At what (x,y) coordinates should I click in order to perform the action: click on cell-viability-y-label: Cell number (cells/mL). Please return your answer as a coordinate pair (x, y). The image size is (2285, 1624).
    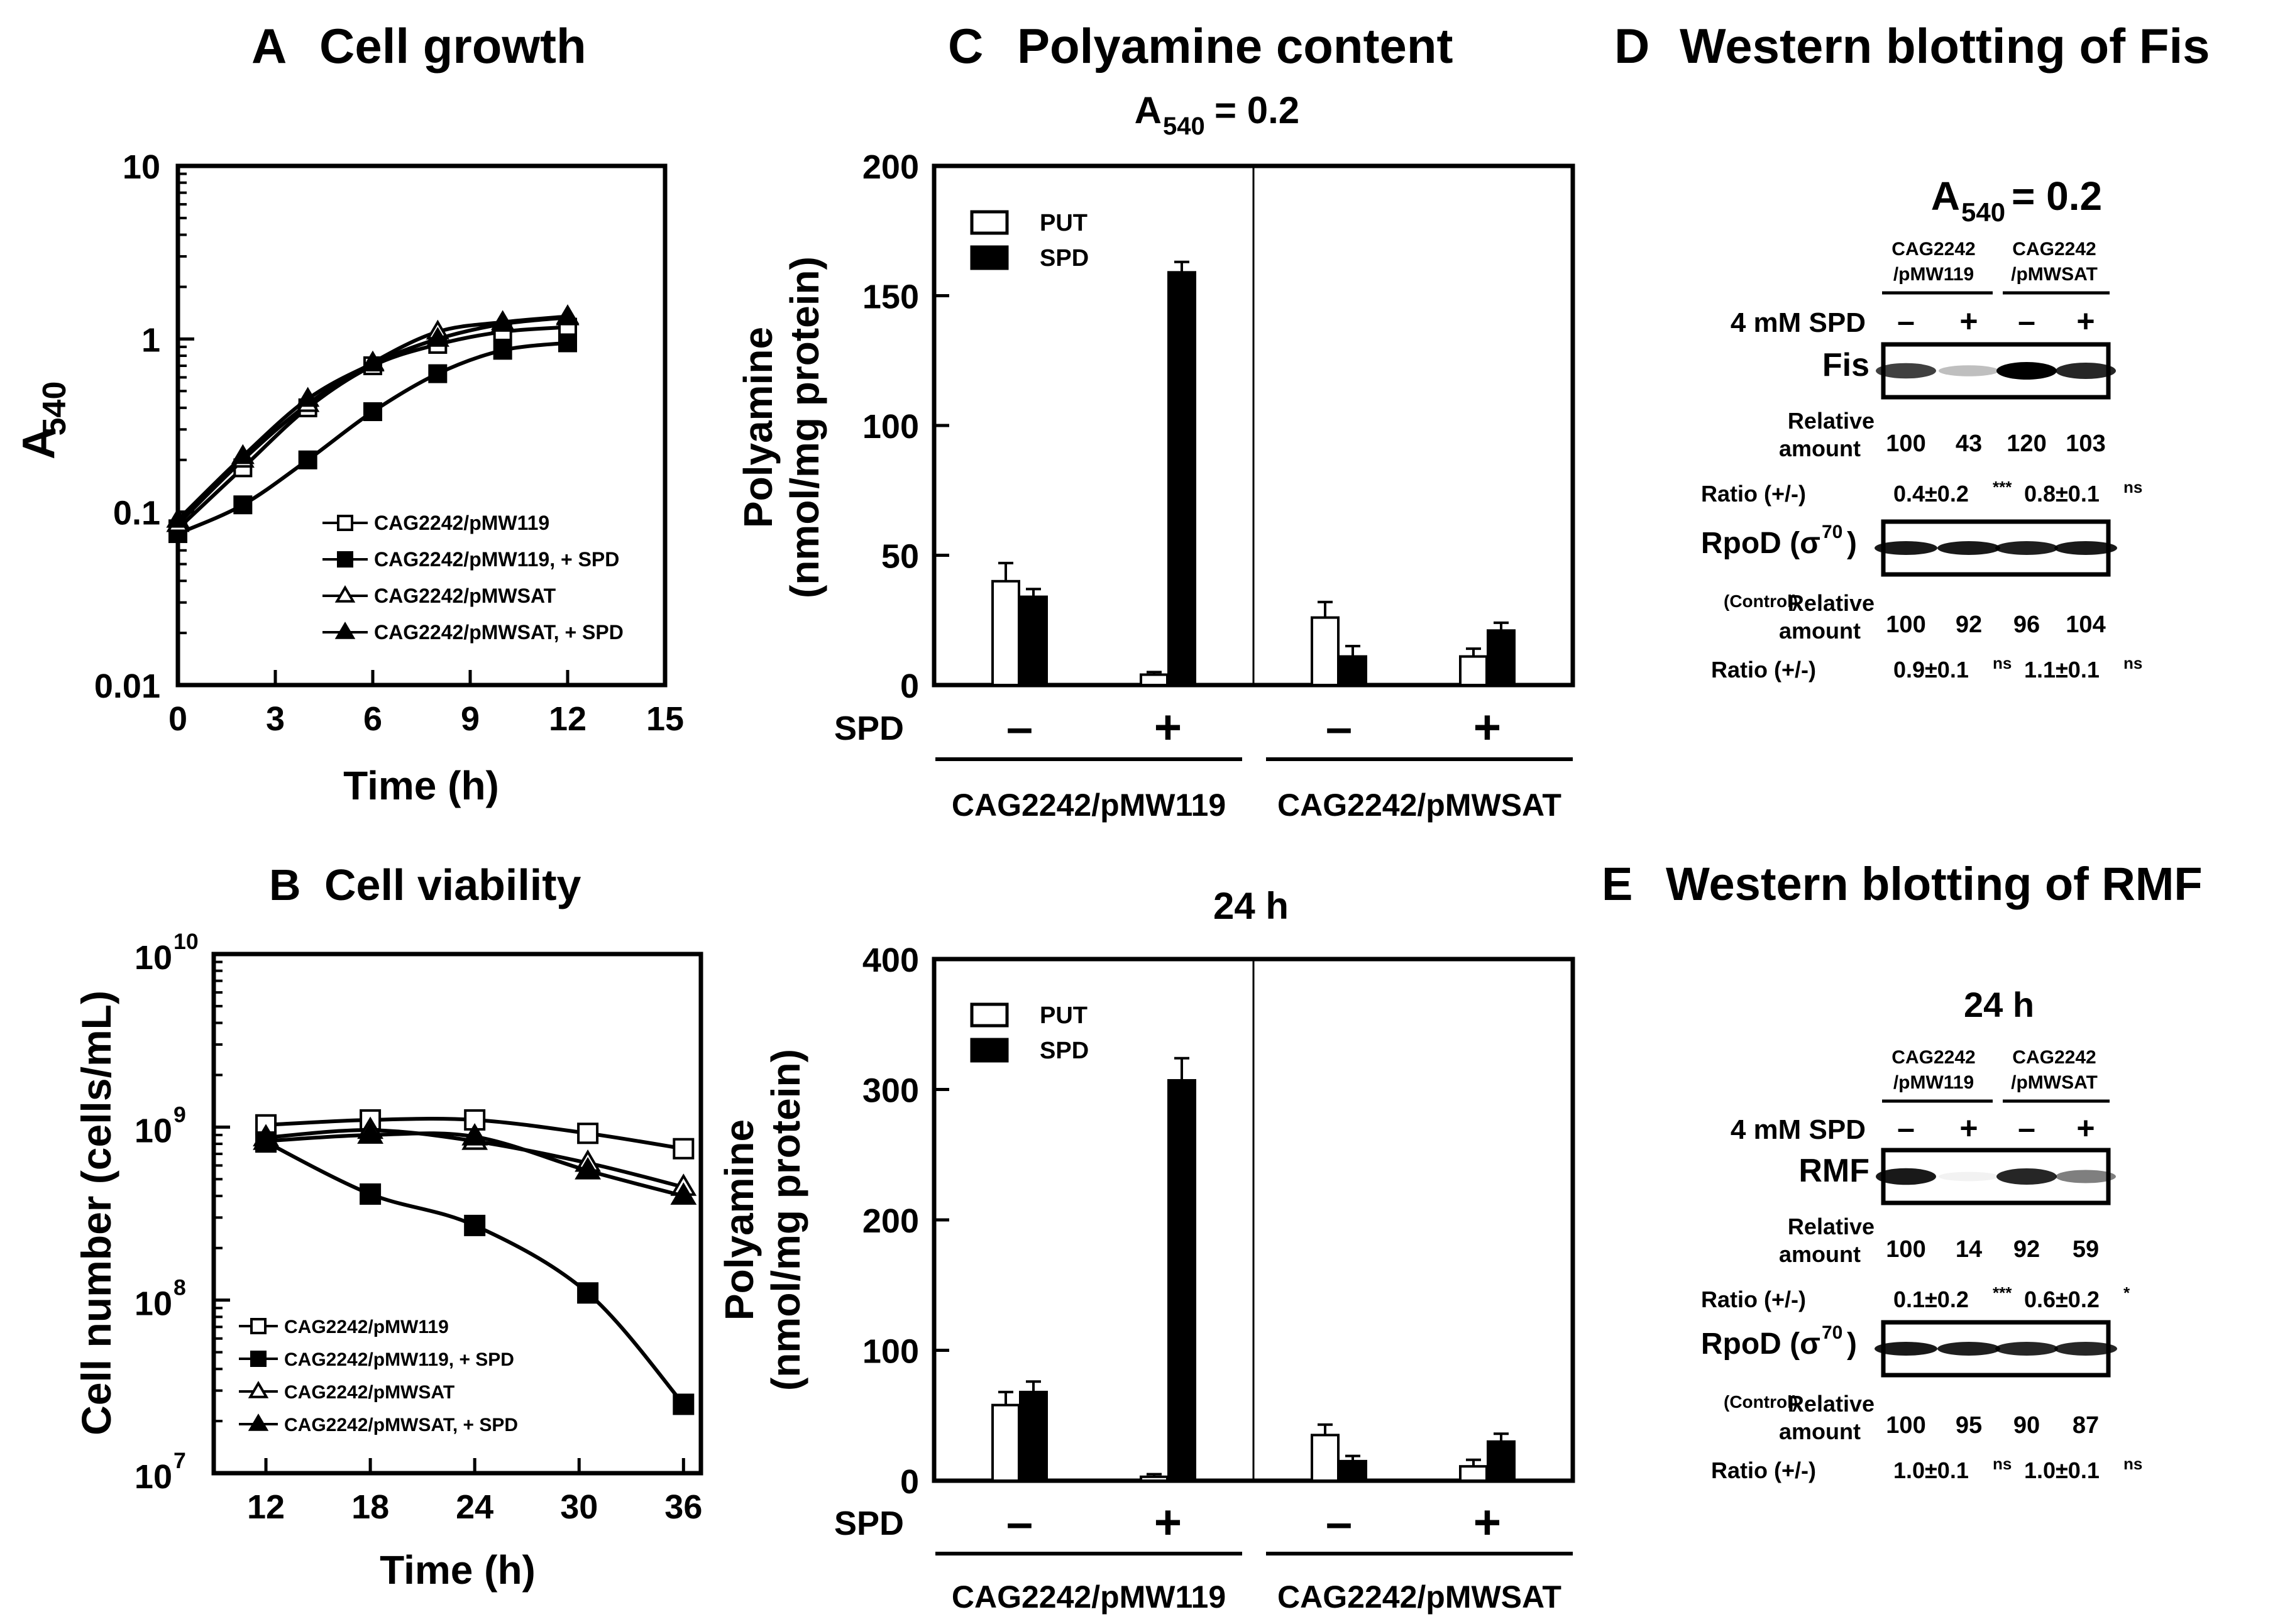
    Looking at the image, I should click on (96, 1212).